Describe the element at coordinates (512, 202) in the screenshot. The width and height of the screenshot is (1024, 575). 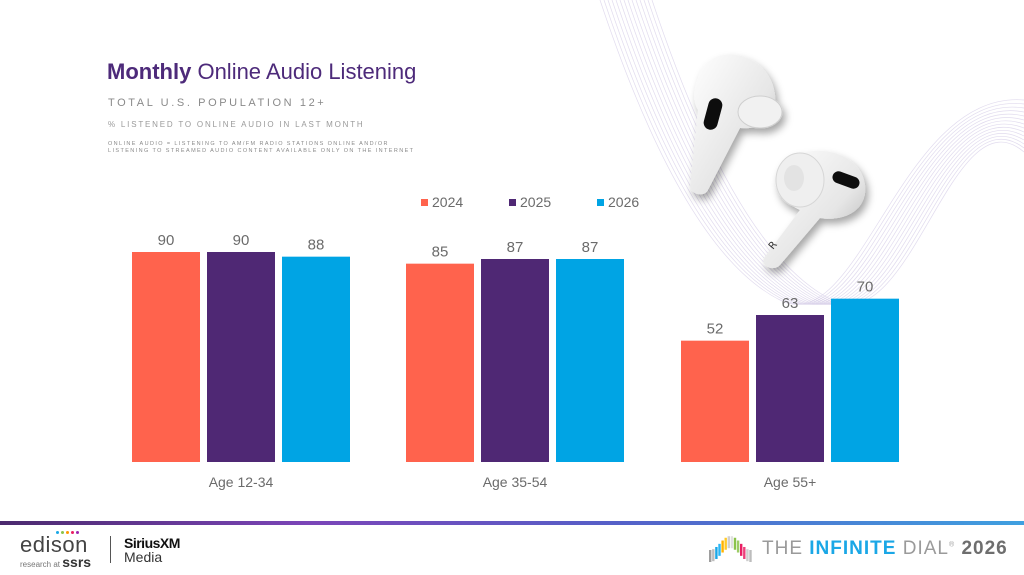
I see `legend-swatch-2025` at that location.